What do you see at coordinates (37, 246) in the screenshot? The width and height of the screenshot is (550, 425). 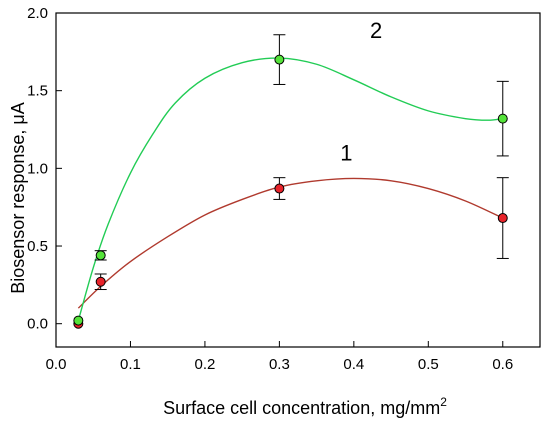 I see `y-tick-label: 0.5` at bounding box center [37, 246].